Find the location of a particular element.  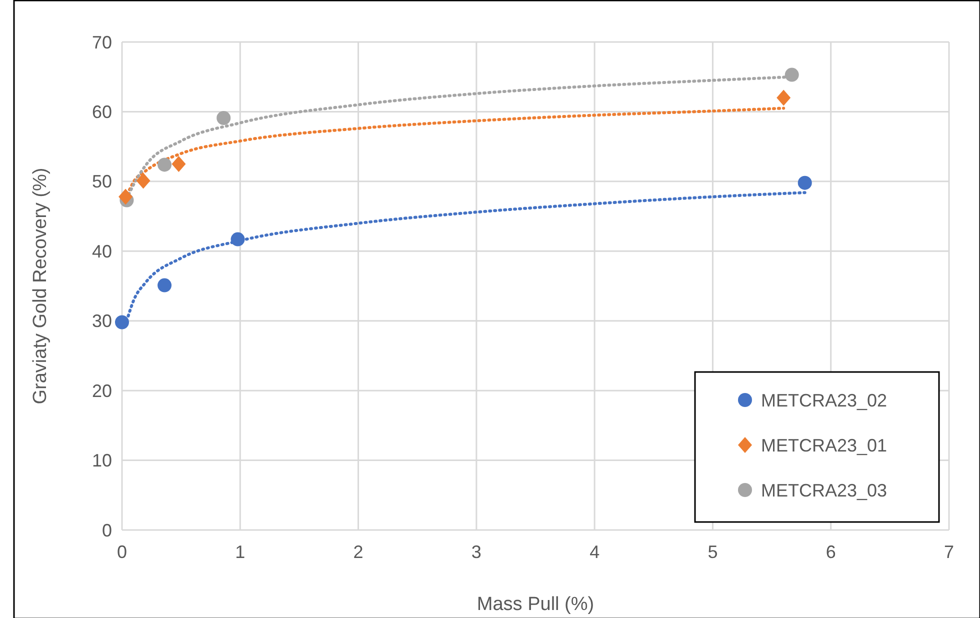

x-tick-label: 1 is located at coordinates (240, 552).